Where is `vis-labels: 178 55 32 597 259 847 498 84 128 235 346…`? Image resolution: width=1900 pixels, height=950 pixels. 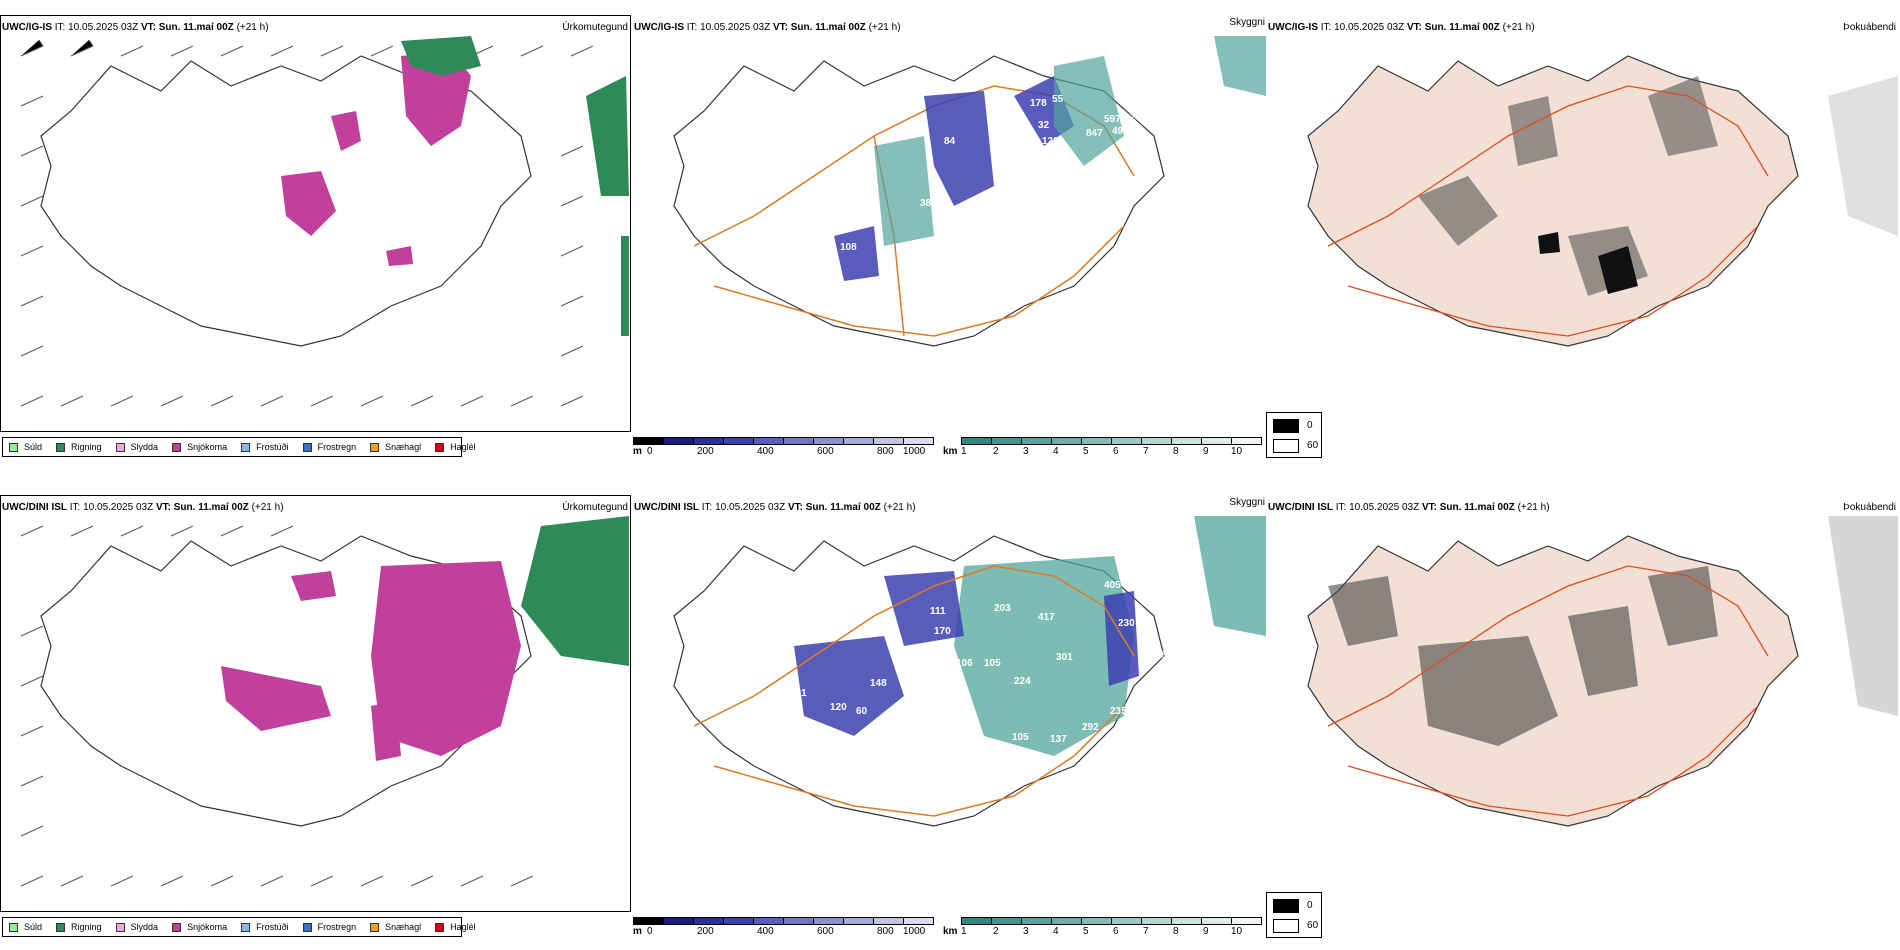 vis-labels: 178 55 32 597 259 847 498 84 128 235 346… is located at coordinates (982, 244).